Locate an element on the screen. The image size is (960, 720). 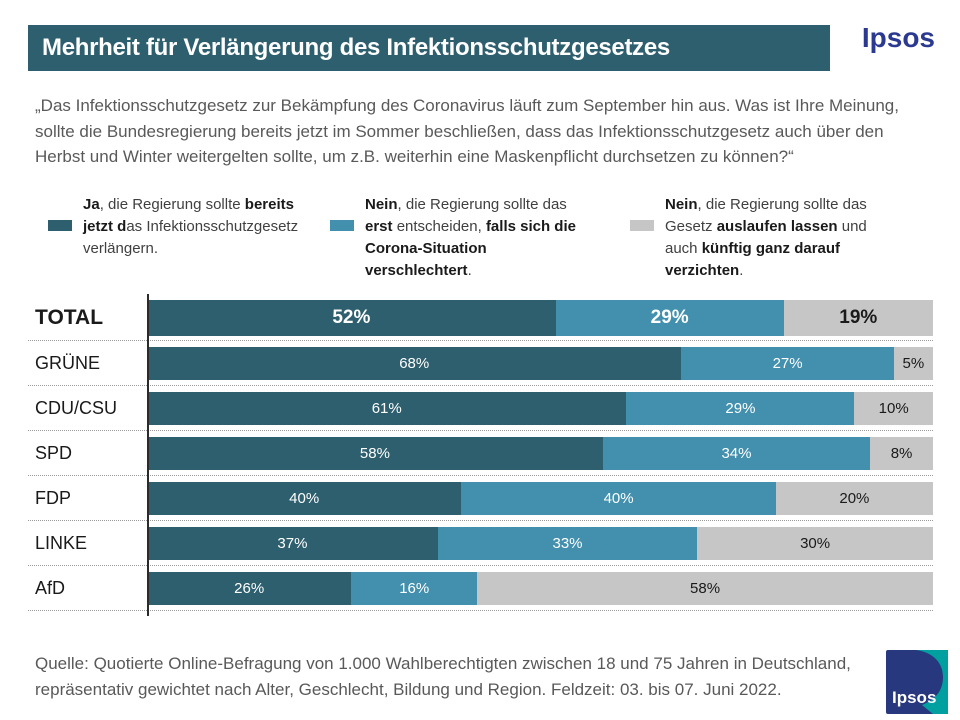
chart-row: CDU/CSU 61% 29% 10% is located at coordinates (480, 408).